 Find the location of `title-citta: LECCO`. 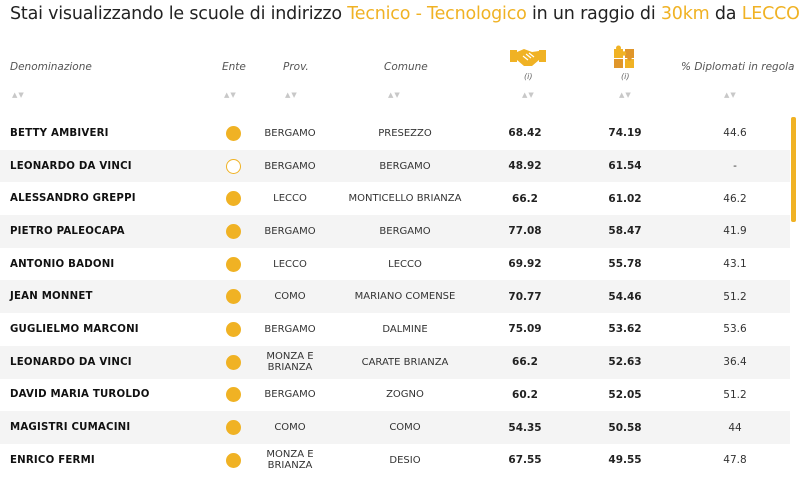

title-citta: LECCO is located at coordinates (770, 14).